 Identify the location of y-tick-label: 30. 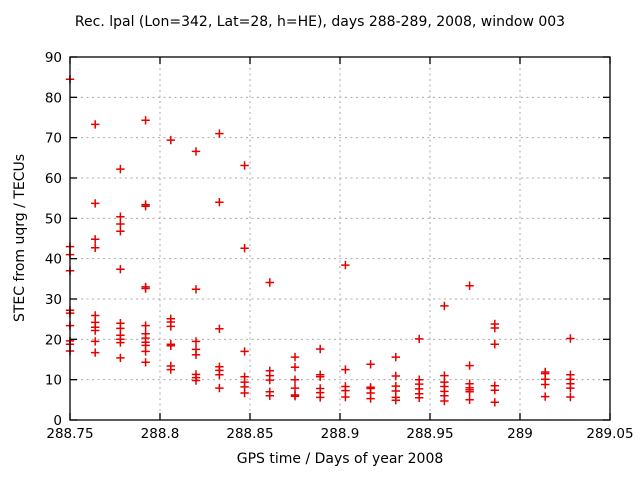
(53, 300).